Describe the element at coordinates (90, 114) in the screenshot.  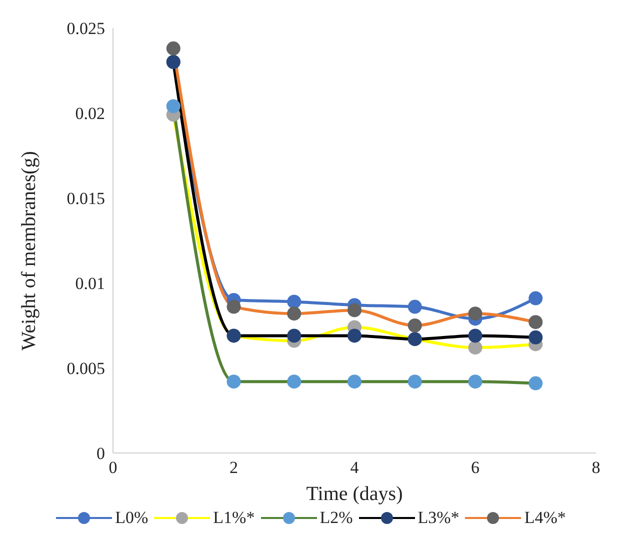
I see `y-tick-label: 0.02` at that location.